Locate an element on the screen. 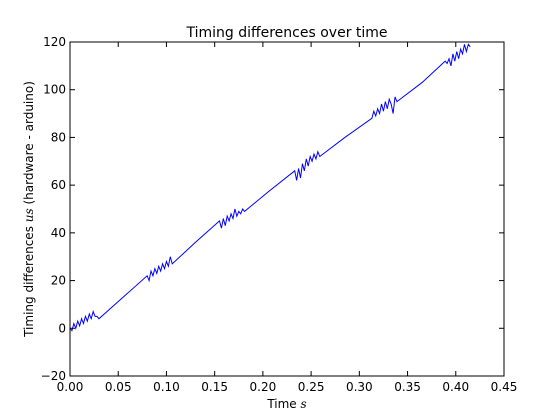 This screenshot has height=418, width=560. x-axis-label: Time s is located at coordinates (286, 404).